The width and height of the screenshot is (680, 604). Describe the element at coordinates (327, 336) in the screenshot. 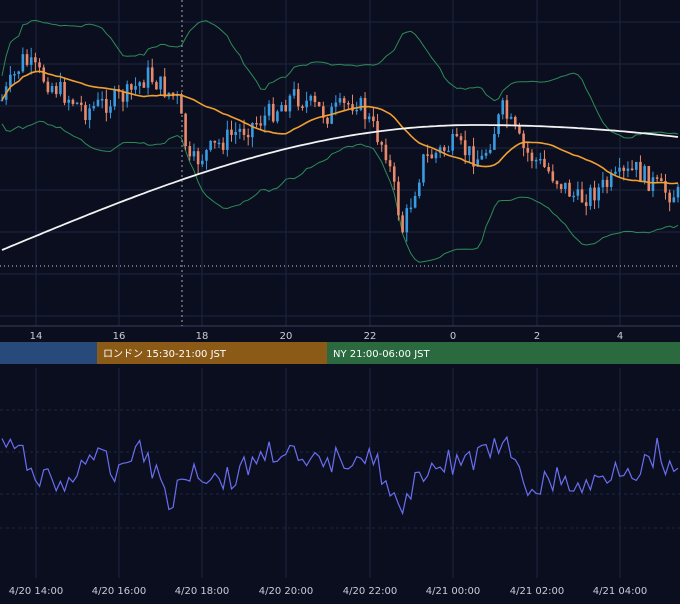

I see `price-x-axis: 14 16 18 20 22 0 2 4` at that location.